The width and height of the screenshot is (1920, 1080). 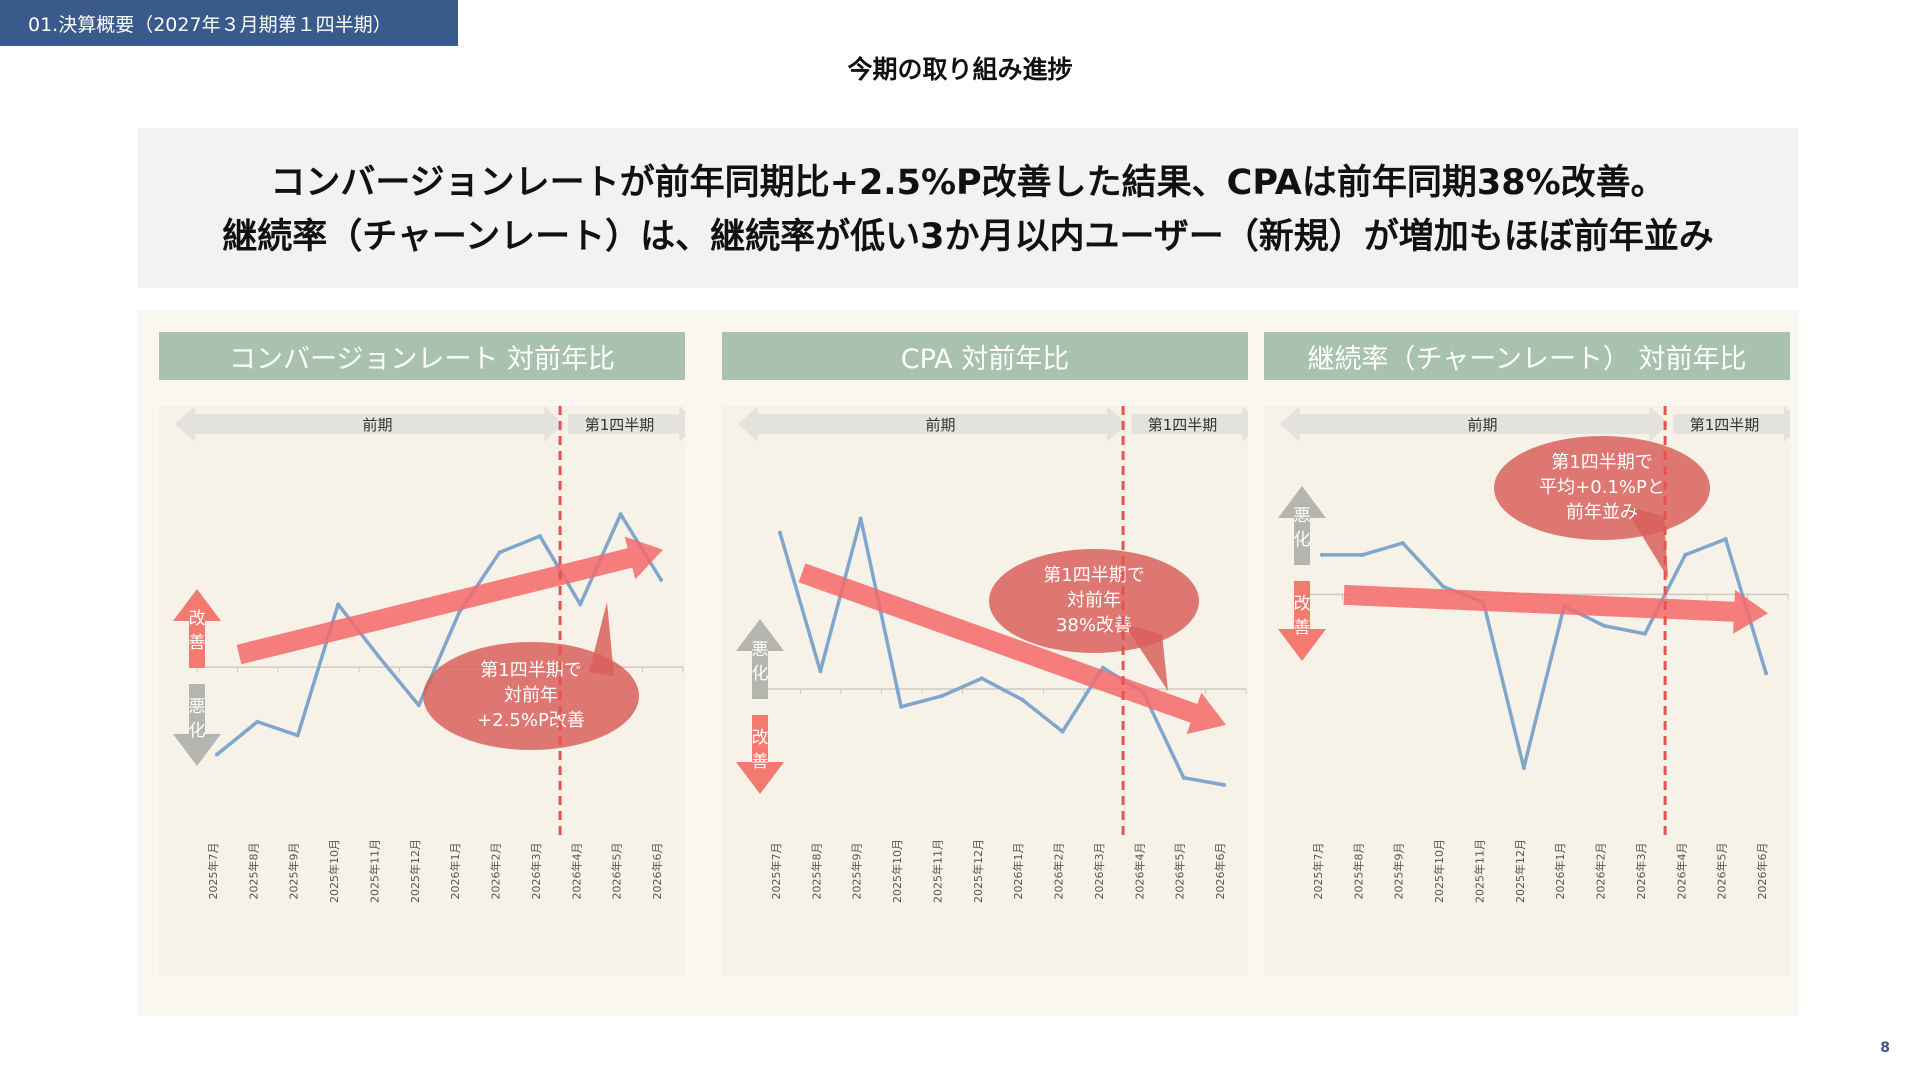 I want to click on cvr-x-tick-label: 2025年11月, so click(x=374, y=871).